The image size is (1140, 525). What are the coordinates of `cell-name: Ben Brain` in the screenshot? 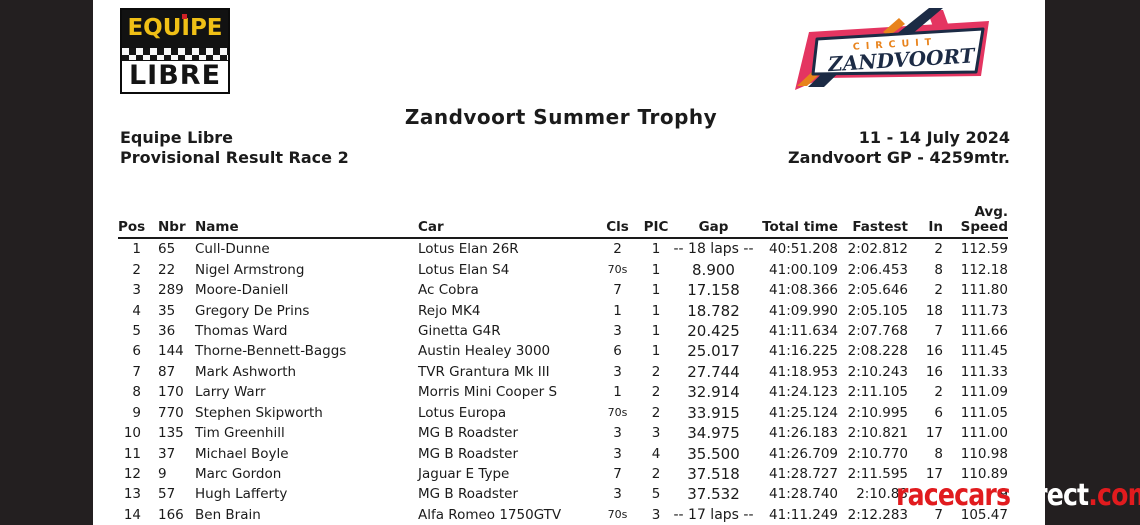 It's located at (228, 514).